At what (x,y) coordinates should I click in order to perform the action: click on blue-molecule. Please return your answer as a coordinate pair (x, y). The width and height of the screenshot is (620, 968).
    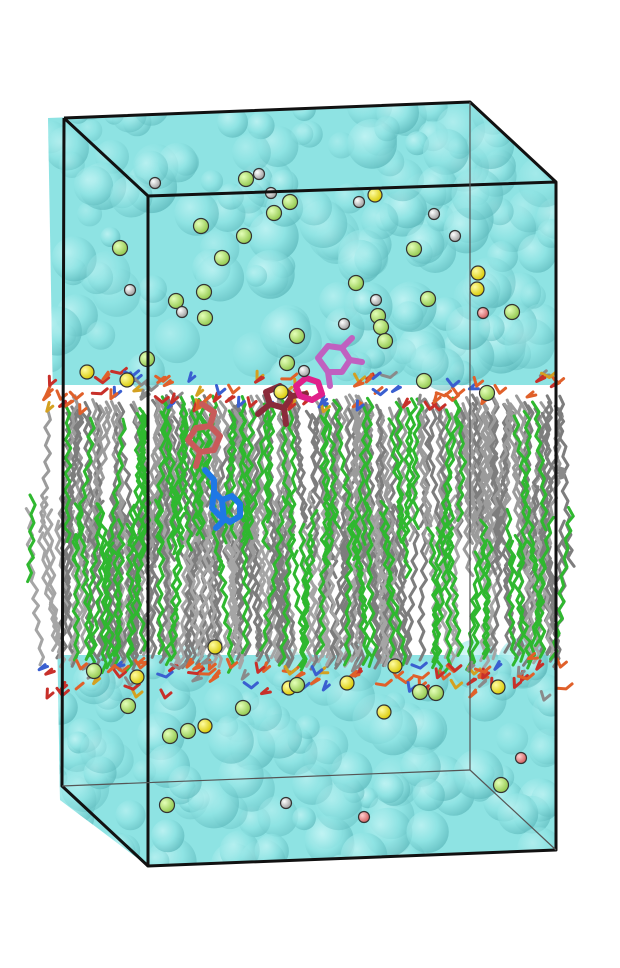
    Looking at the image, I should click on (222, 499).